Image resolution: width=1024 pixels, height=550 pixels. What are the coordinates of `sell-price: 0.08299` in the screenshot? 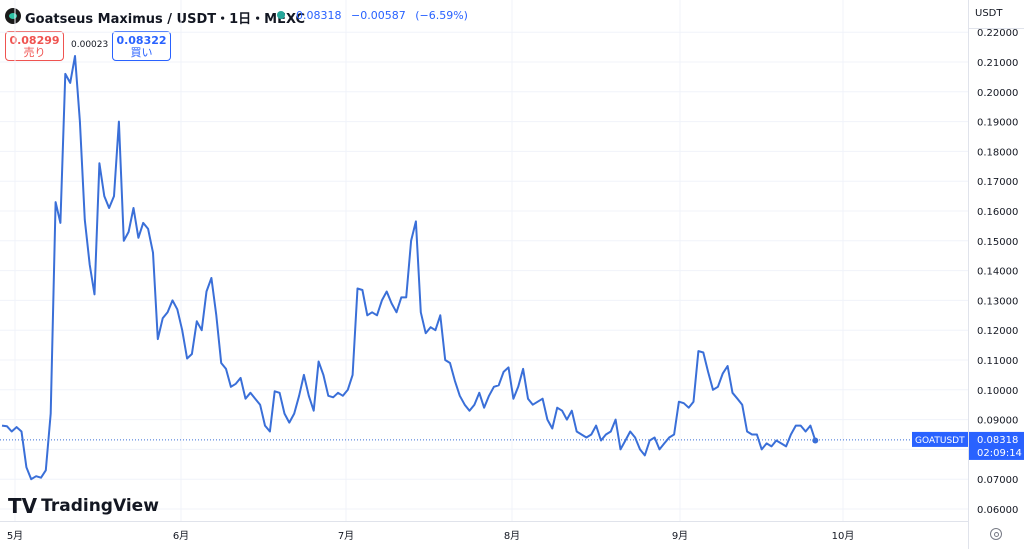 It's located at (34, 40).